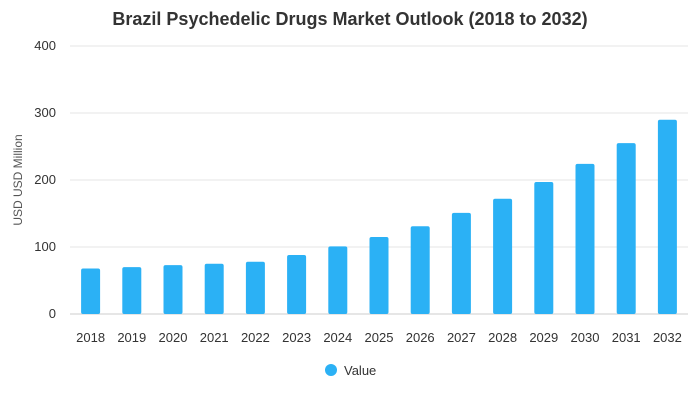  I want to click on x-tick-label: 2030, so click(585, 337).